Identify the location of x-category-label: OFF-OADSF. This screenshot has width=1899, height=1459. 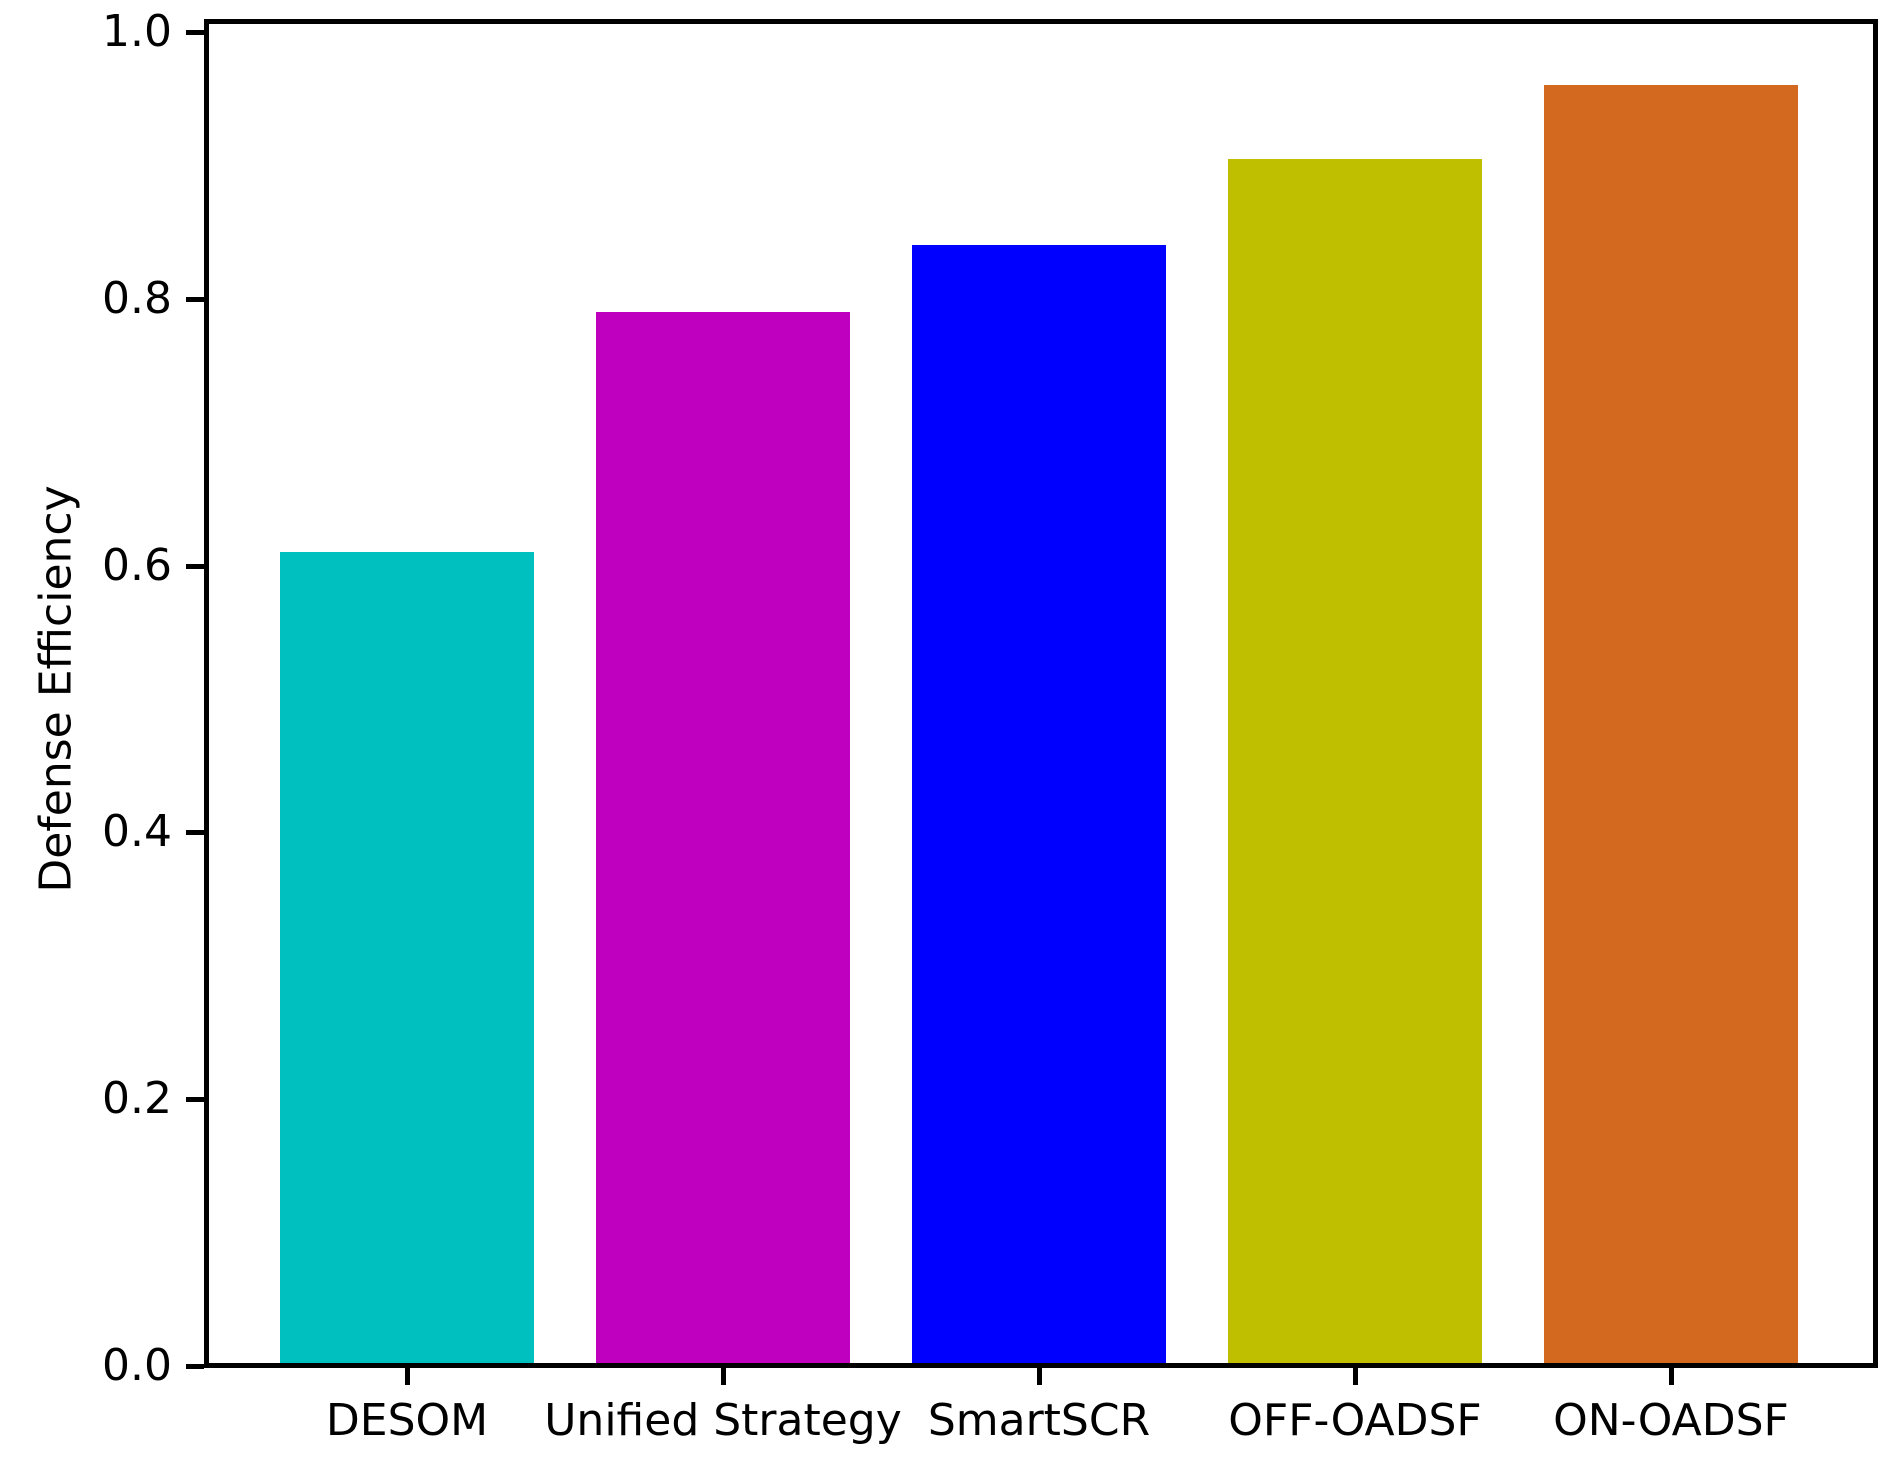
(1355, 1420).